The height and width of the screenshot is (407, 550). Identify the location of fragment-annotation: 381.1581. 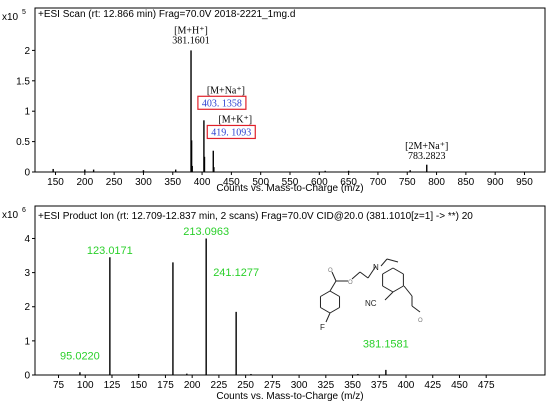
(386, 345).